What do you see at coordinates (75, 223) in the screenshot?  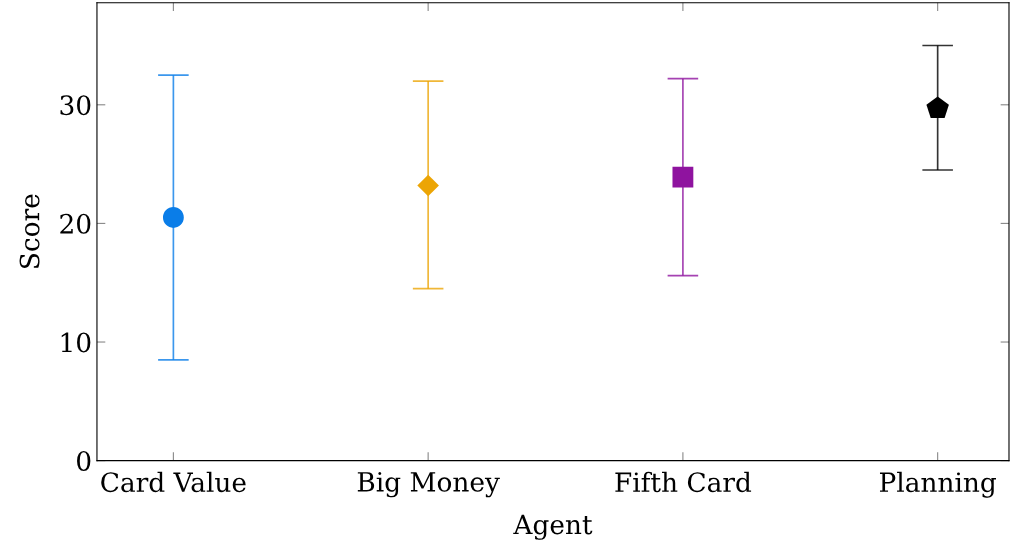 I see `y-tick-label: 20` at bounding box center [75, 223].